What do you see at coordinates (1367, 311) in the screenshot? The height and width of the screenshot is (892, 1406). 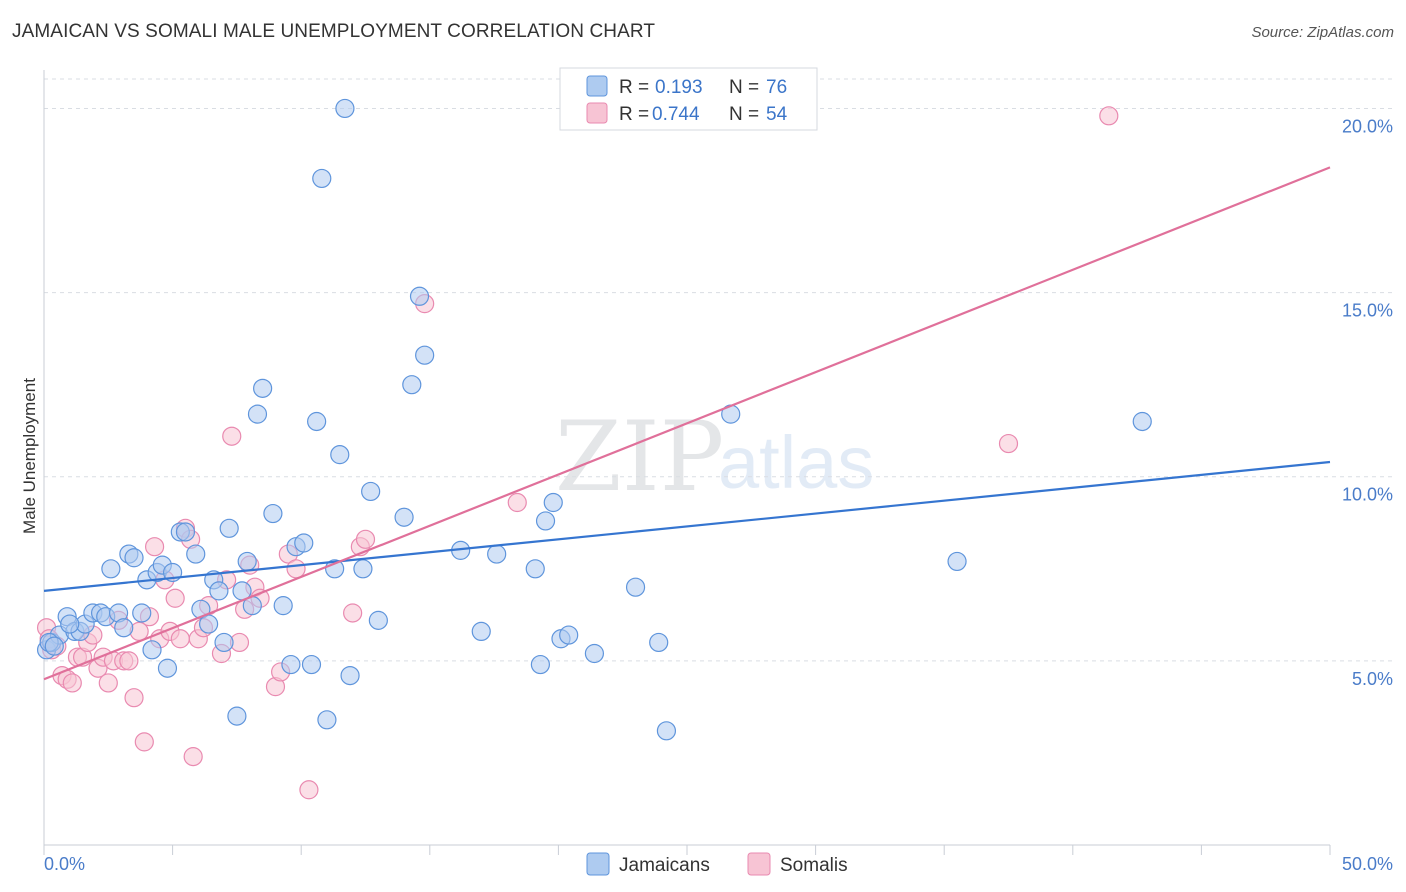 I see `y-tick-label: 15.0%` at bounding box center [1367, 311].